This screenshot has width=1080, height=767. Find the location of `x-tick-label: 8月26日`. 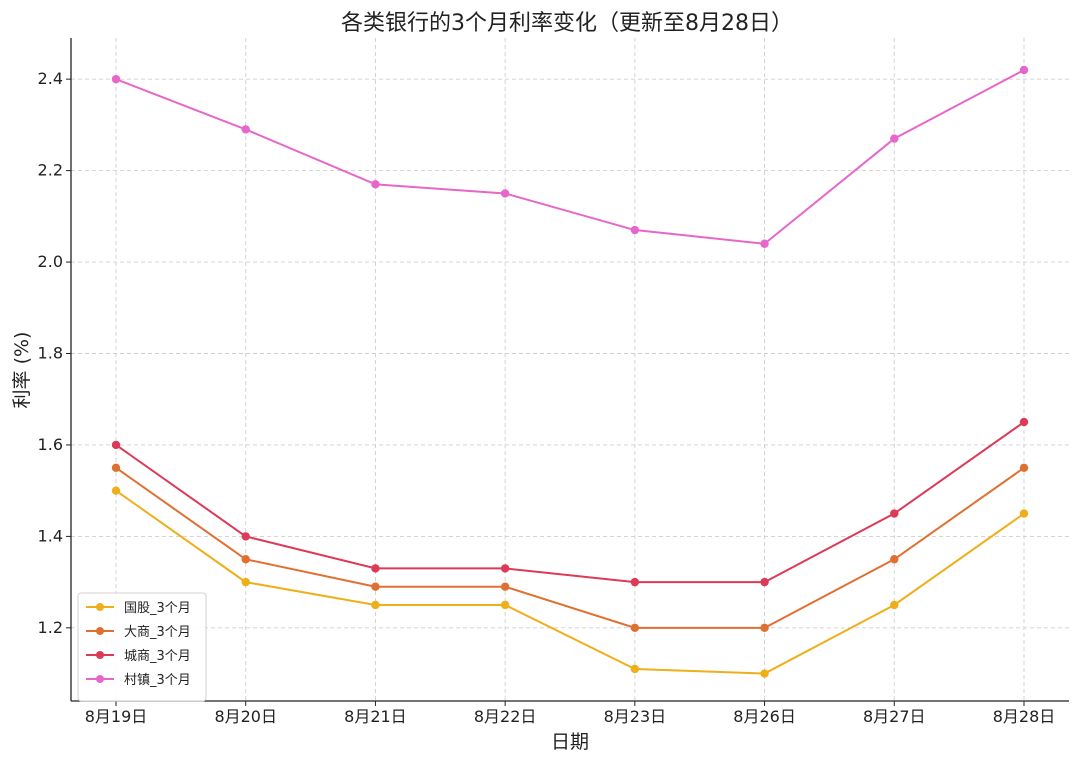

x-tick-label: 8月26日 is located at coordinates (764, 716).